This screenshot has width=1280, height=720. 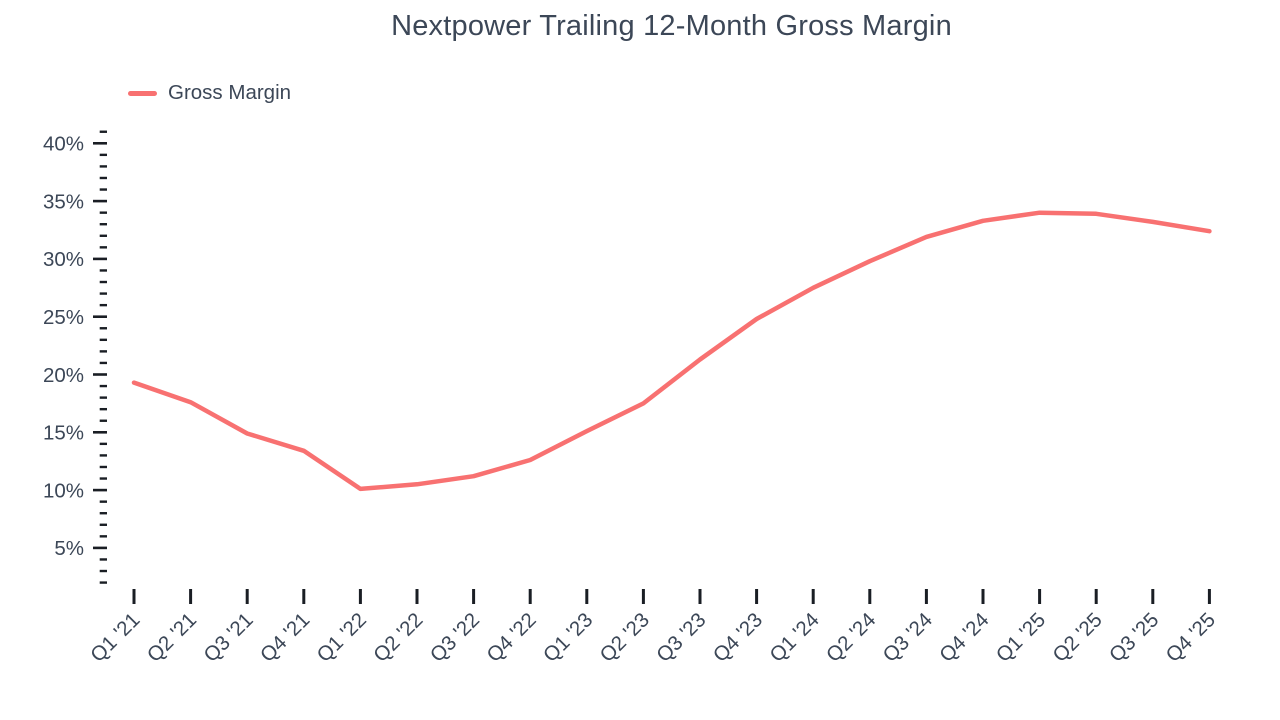 I want to click on x-axis-label: Q4 '21, so click(x=285, y=637).